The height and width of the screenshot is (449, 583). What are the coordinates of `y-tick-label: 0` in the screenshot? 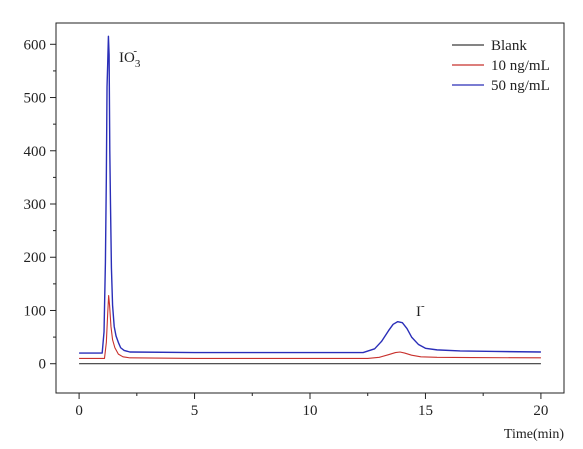 It's located at (43, 365).